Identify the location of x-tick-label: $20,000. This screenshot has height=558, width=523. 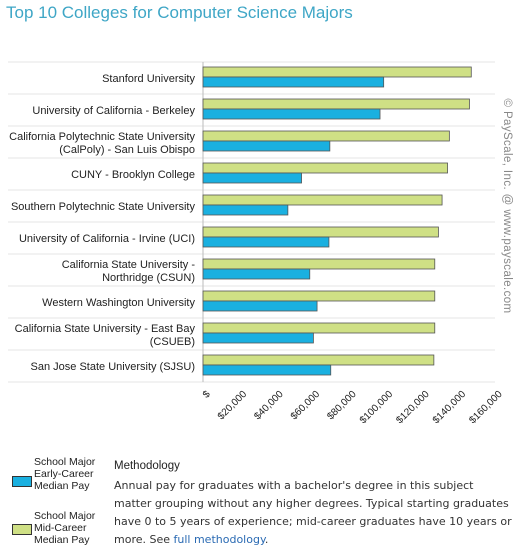
(233, 406).